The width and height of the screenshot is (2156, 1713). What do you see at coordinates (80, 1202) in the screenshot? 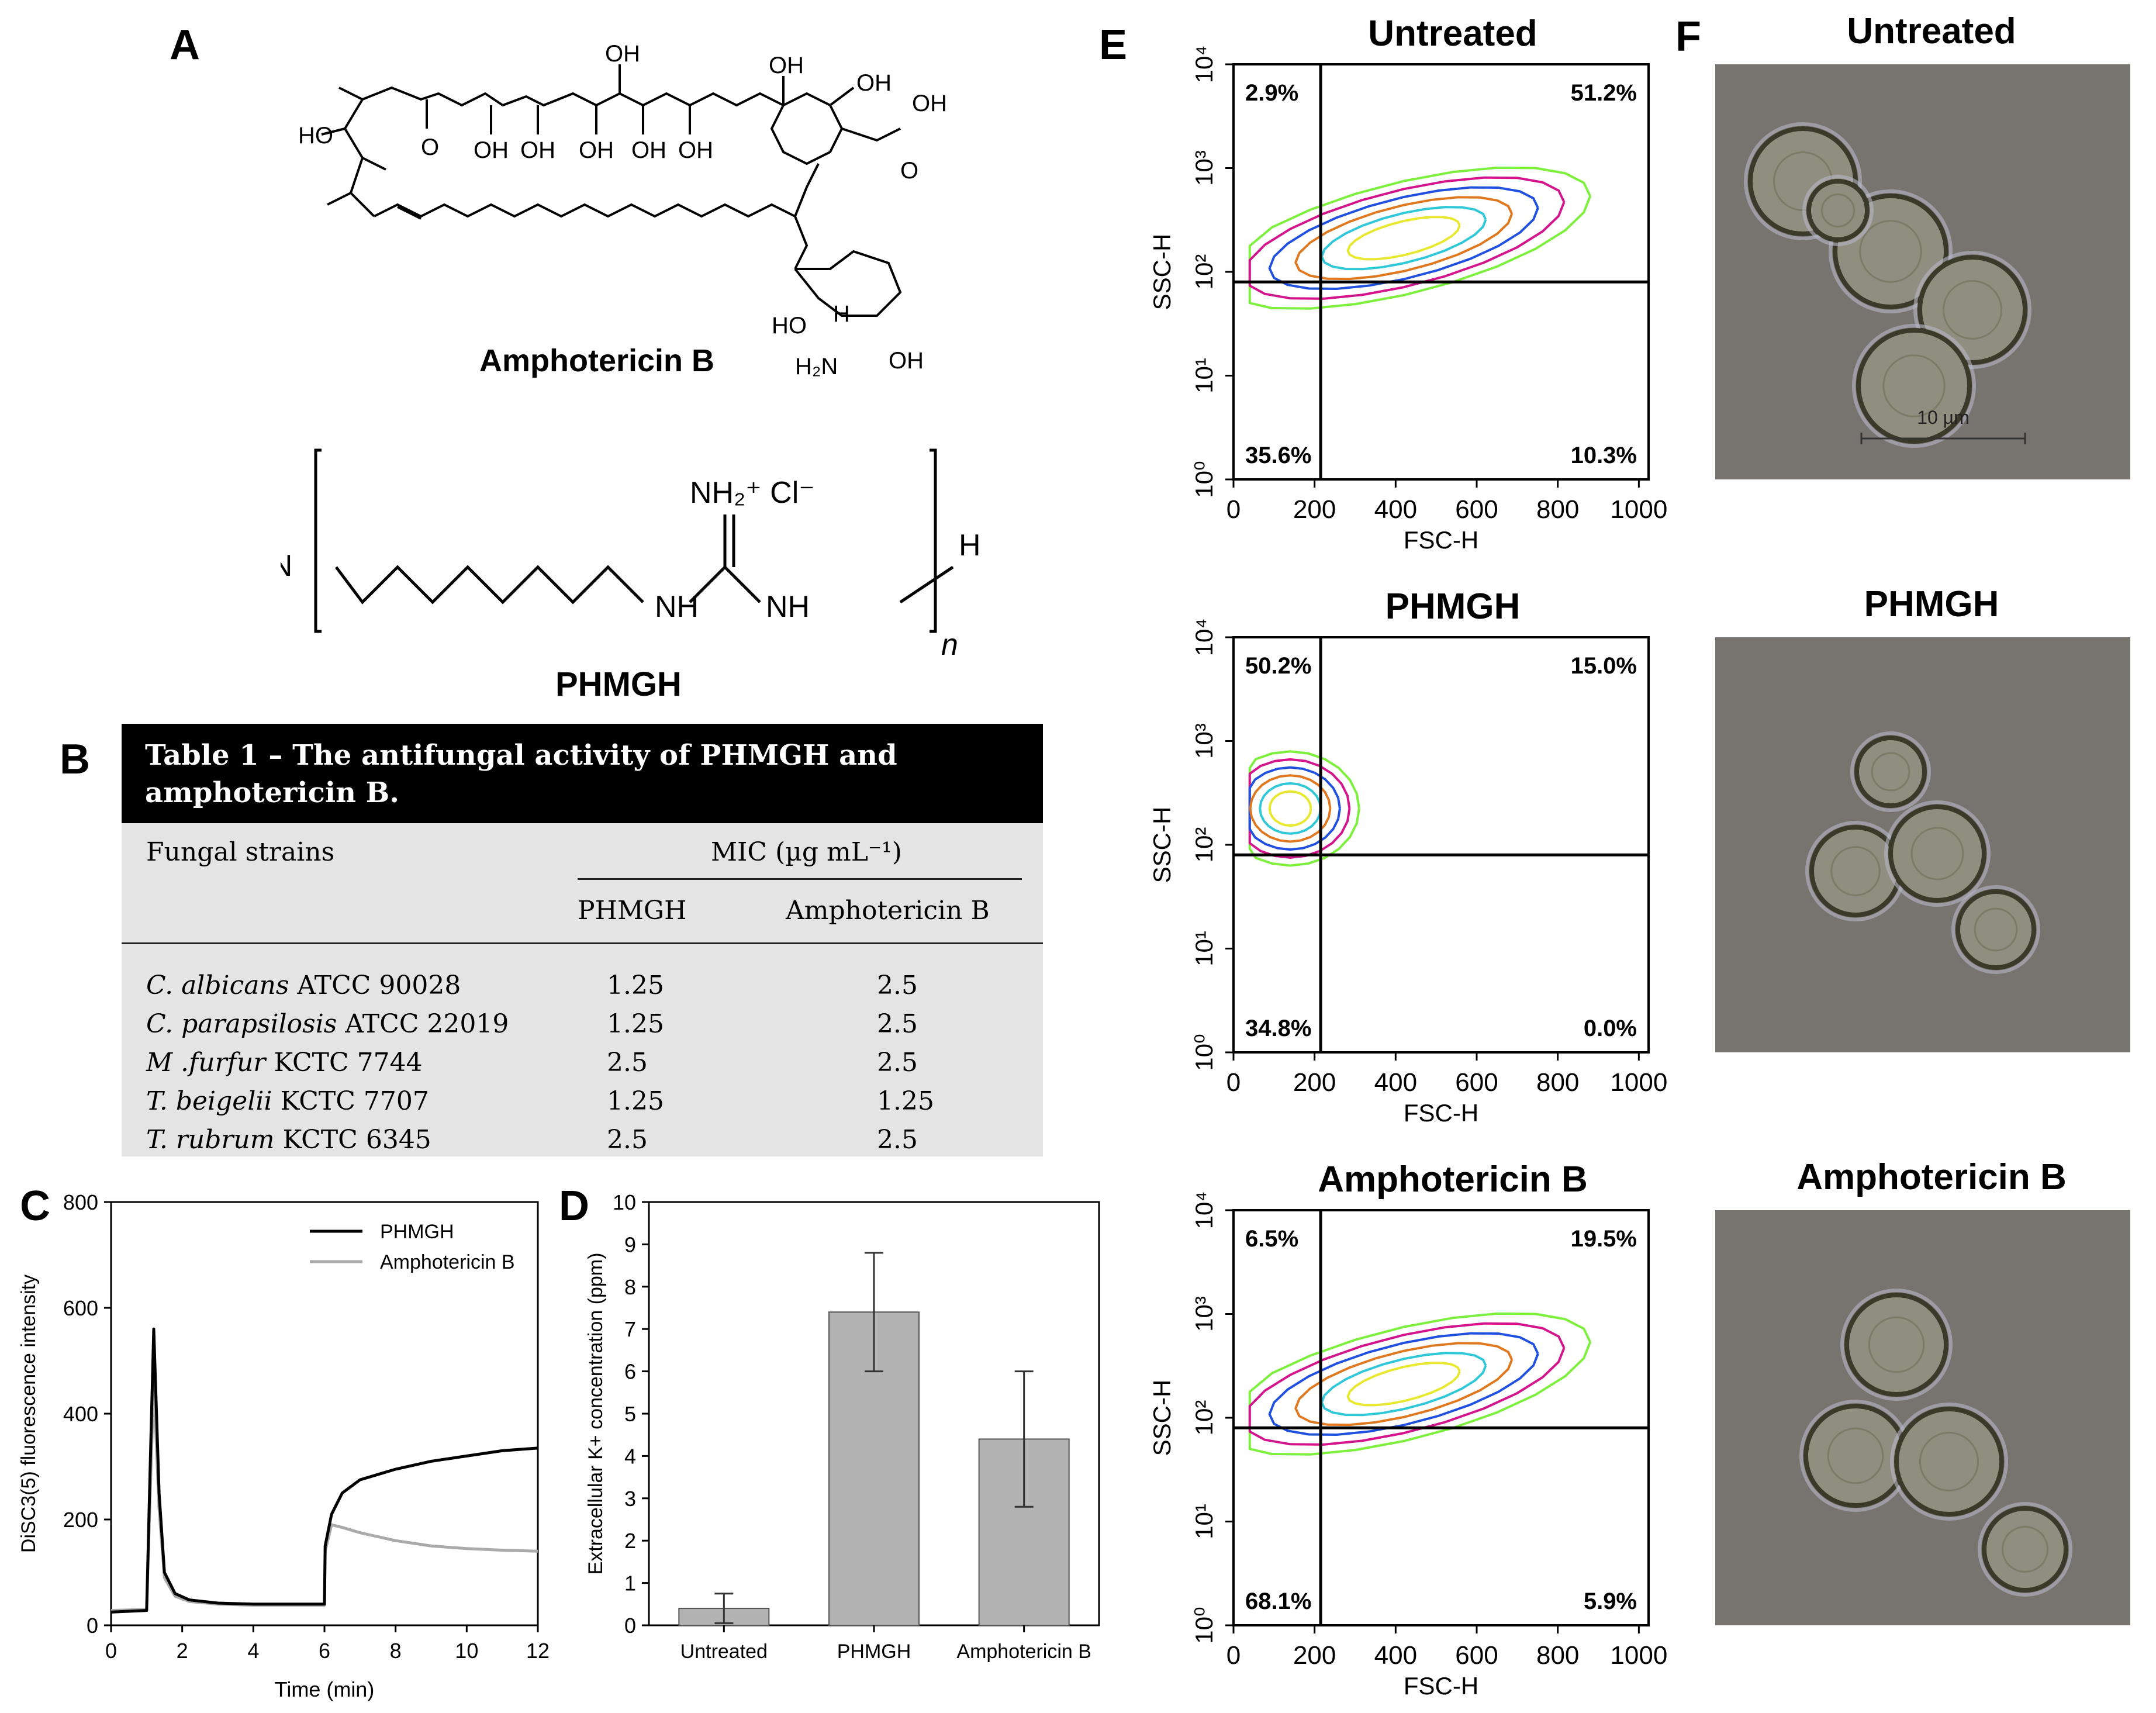
I see `y-tick-label: 800` at bounding box center [80, 1202].